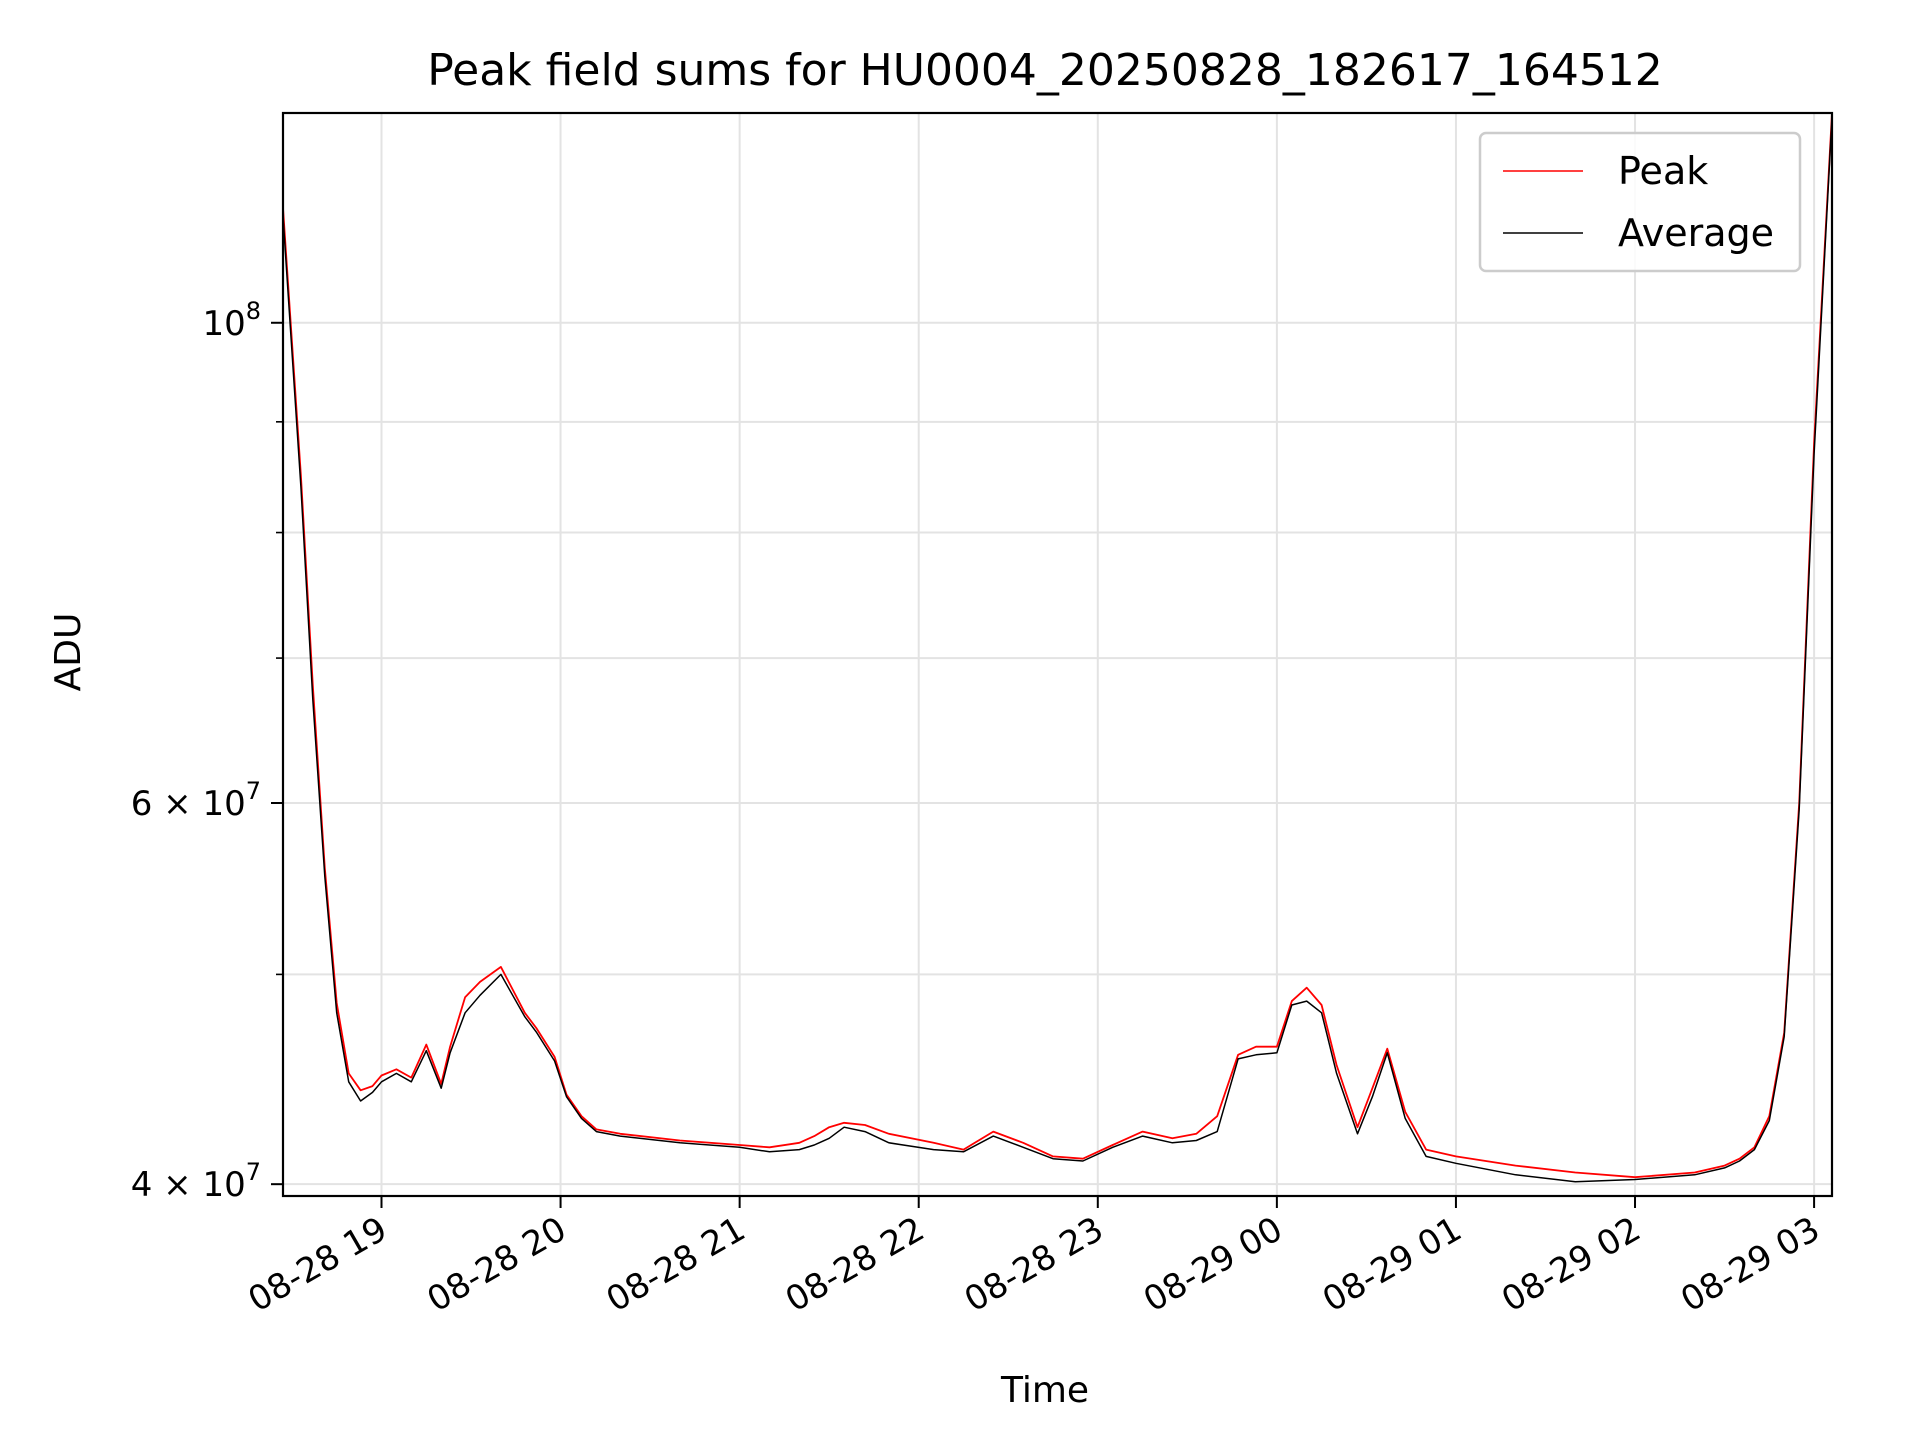 The width and height of the screenshot is (1920, 1440). I want to click on y-tick-label: 6 × 107, so click(196, 800).